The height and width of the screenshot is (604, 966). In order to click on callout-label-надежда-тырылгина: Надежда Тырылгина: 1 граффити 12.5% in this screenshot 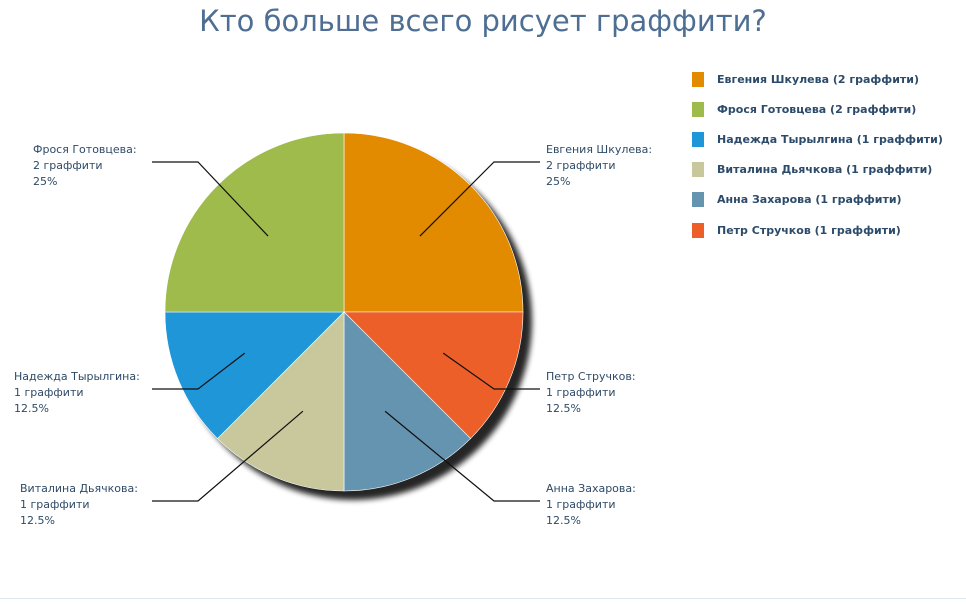, I will do `click(77, 393)`.